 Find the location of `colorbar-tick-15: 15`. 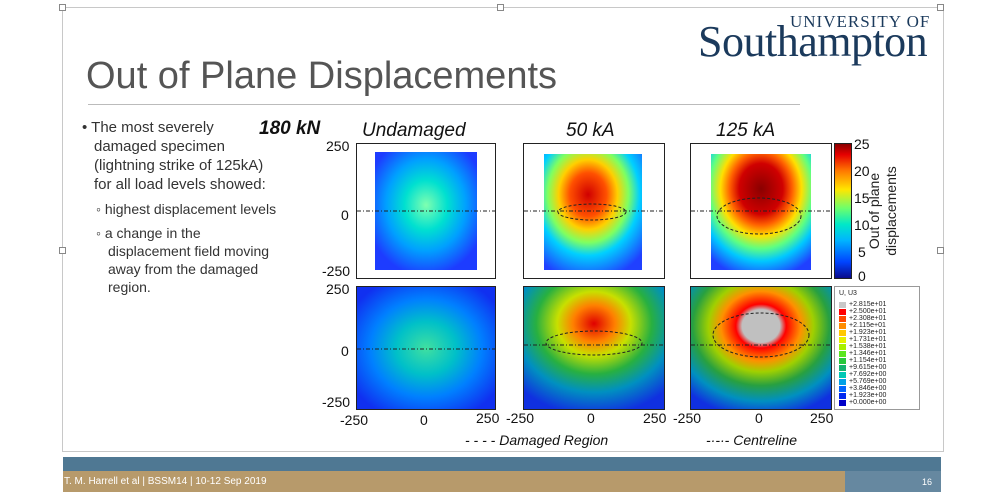

colorbar-tick-15: 15 is located at coordinates (862, 198).